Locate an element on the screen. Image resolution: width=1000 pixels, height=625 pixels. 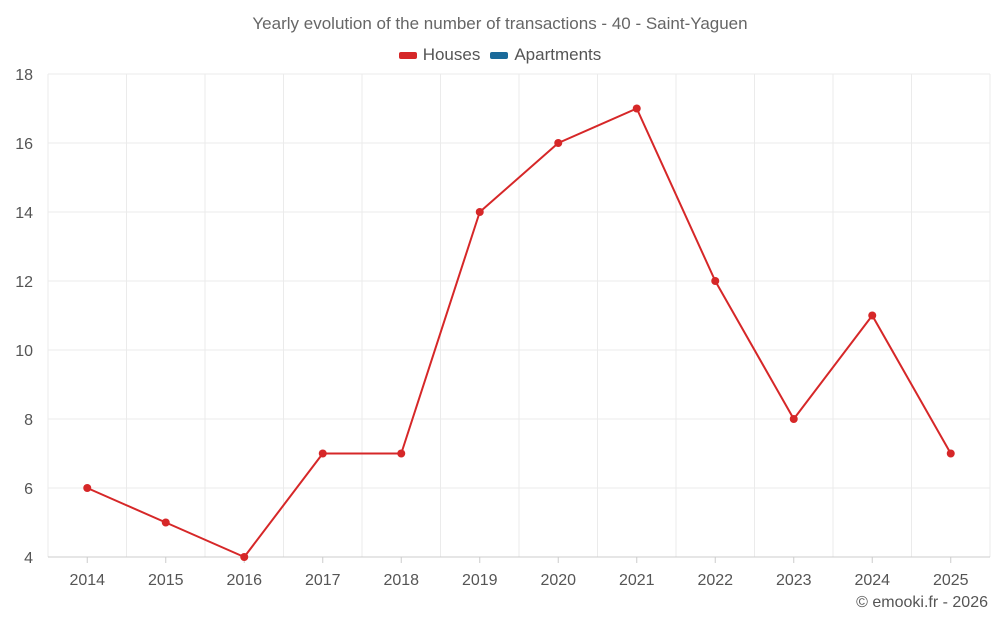
y-tick-label: 18 is located at coordinates (24, 75).